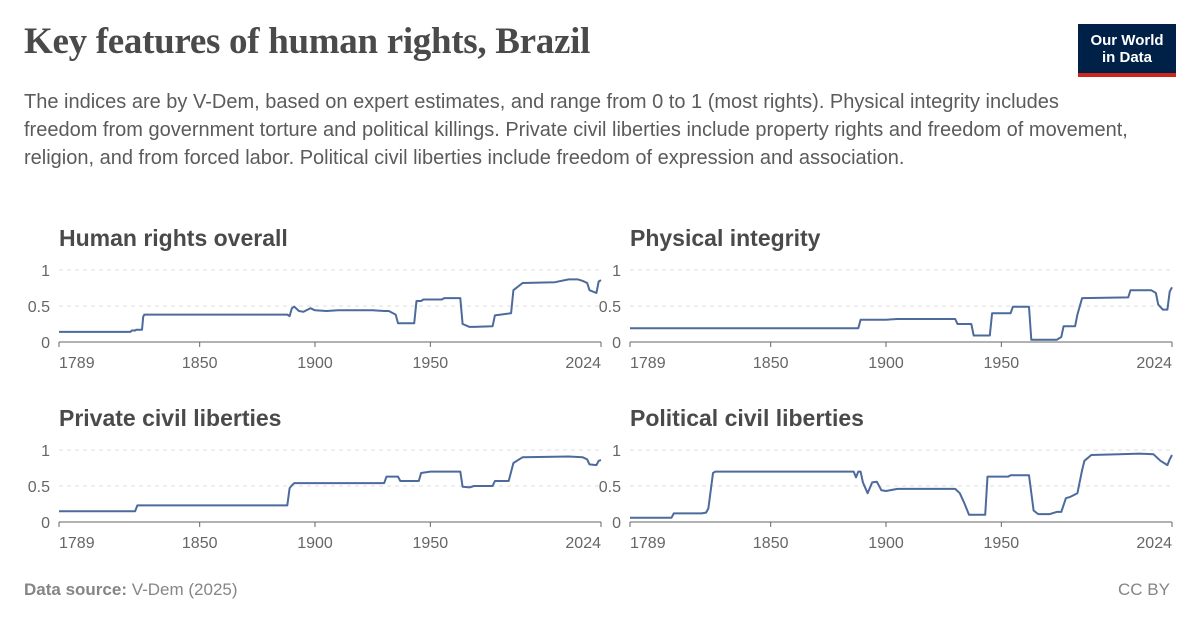  What do you see at coordinates (725, 238) in the screenshot?
I see `chart-title: Physical integrity` at bounding box center [725, 238].